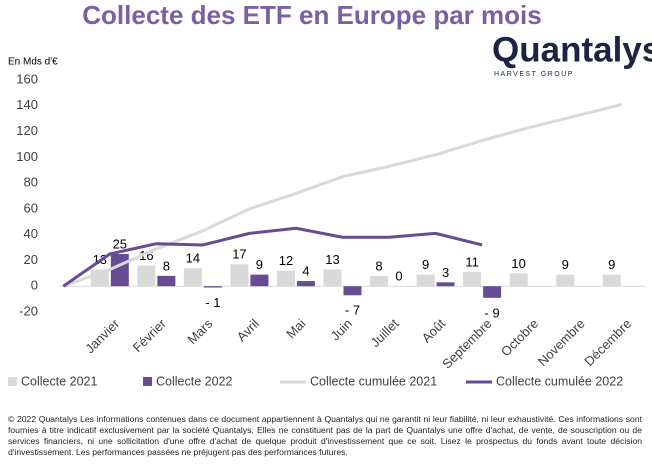 The height and width of the screenshot is (464, 652). I want to click on data-label: 14, so click(193, 258).